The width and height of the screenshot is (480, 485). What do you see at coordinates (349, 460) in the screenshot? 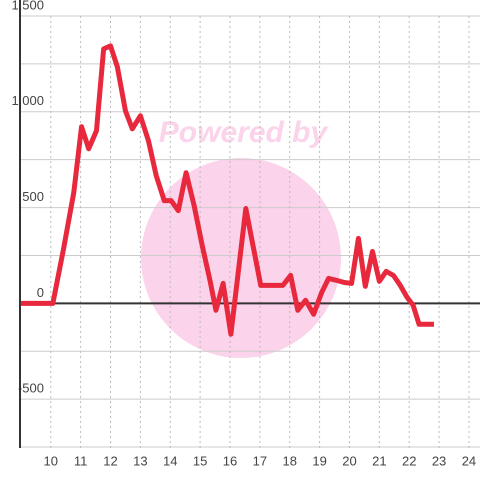
I see `x-tick-label: 20` at bounding box center [349, 460].